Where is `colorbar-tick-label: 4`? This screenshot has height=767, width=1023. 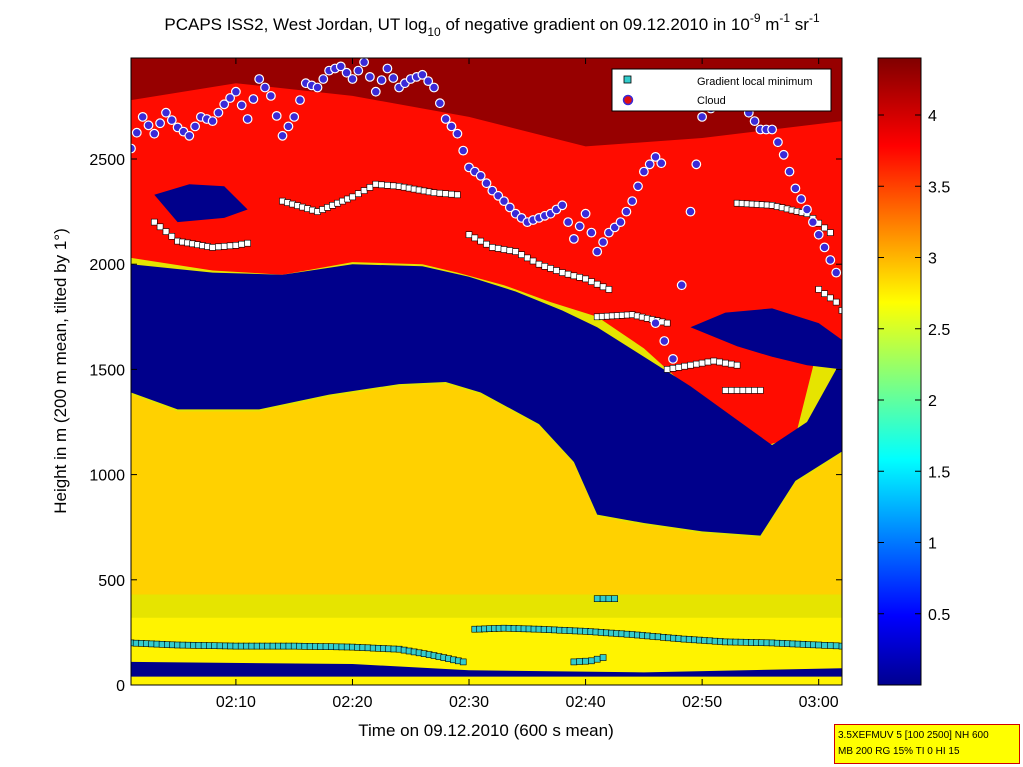
colorbar-tick-label: 4 is located at coordinates (932, 116).